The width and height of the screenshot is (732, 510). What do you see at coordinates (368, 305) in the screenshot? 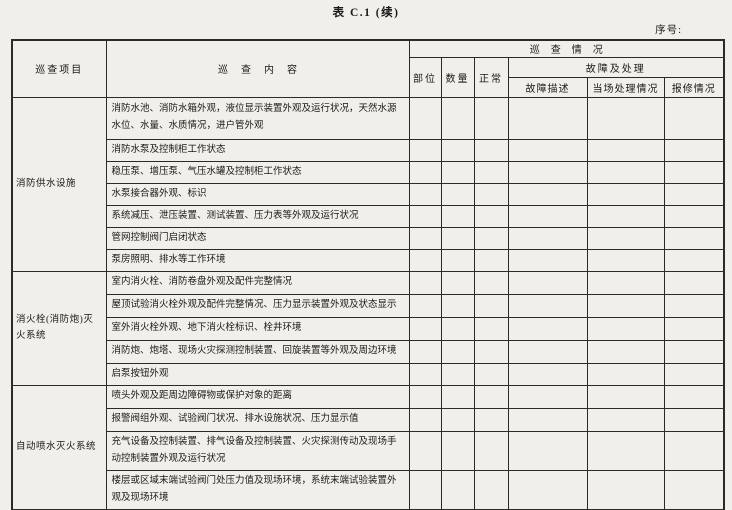
I see `table-row: 屋顶试验消火栓外观及配件完整情况、压力显示装置外观及状态显示` at bounding box center [368, 305].